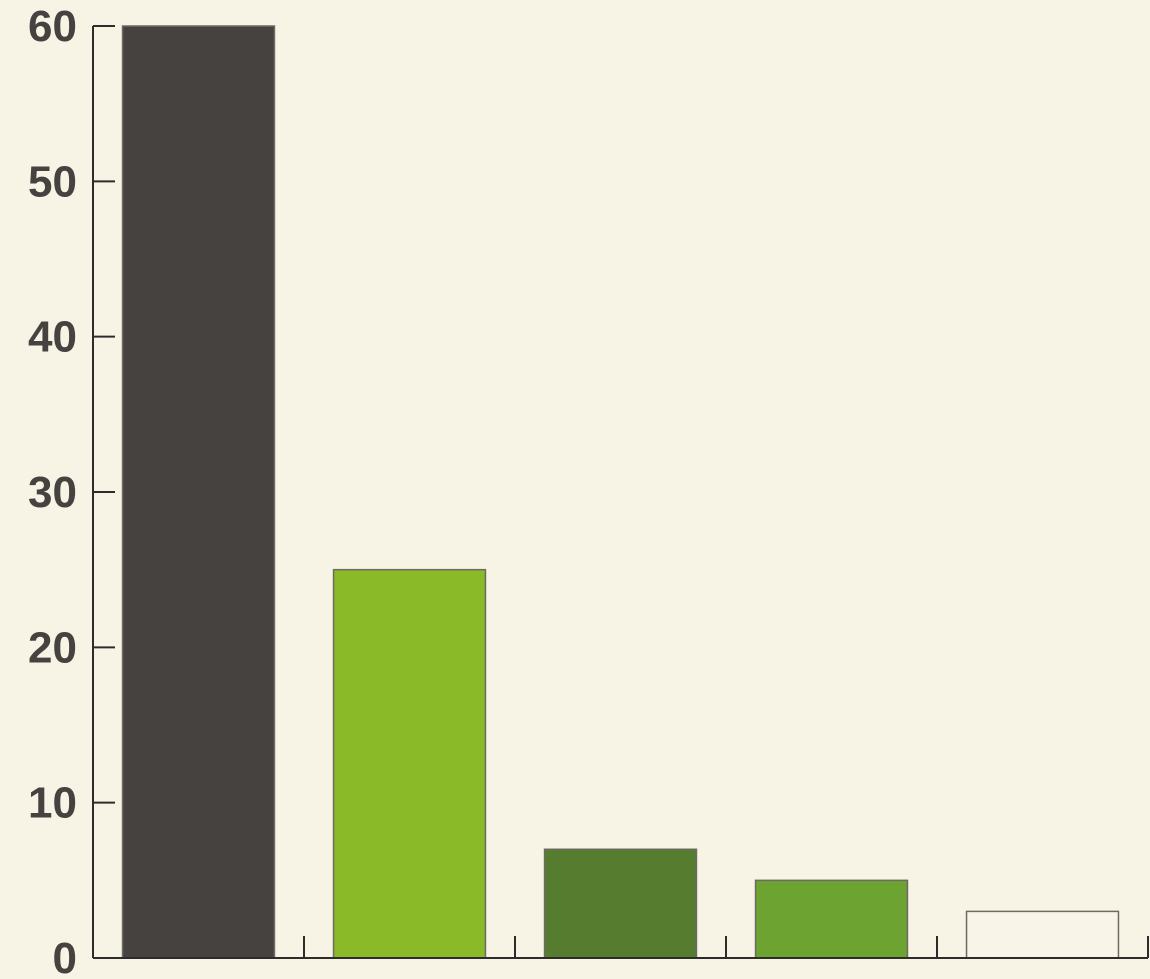 The width and height of the screenshot is (1150, 979). What do you see at coordinates (65, 956) in the screenshot?
I see `y-tick-label-0: 0` at bounding box center [65, 956].